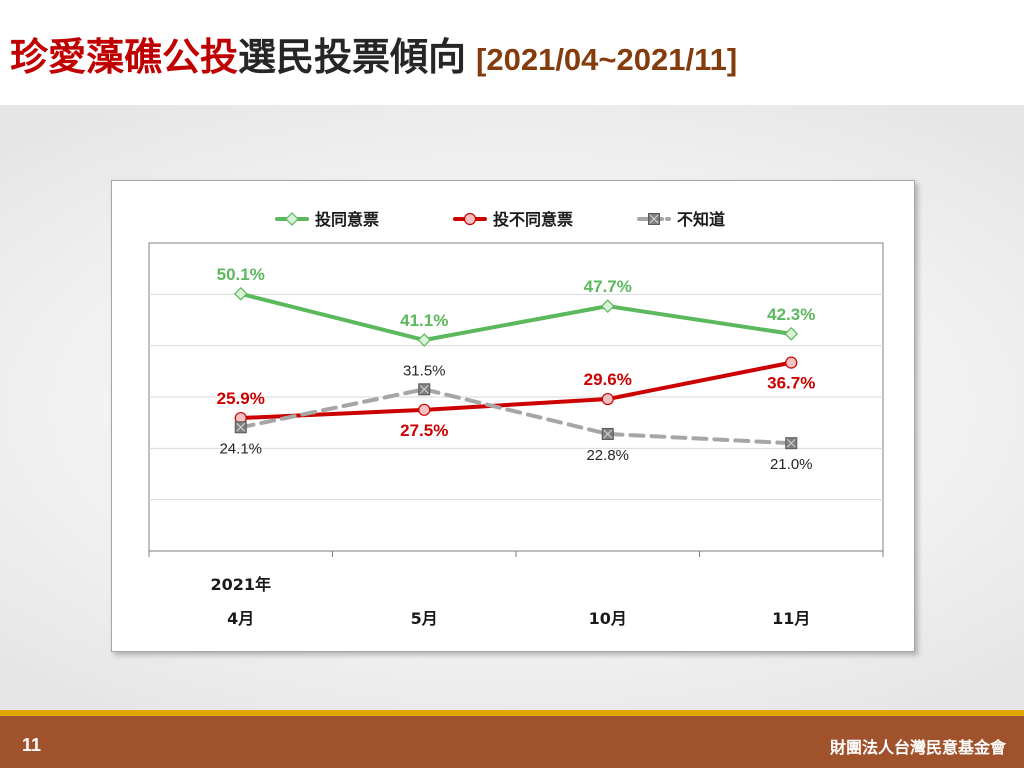 The width and height of the screenshot is (1024, 768). What do you see at coordinates (654, 219) in the screenshot?
I see `legend-marker-2-cross` at bounding box center [654, 219].